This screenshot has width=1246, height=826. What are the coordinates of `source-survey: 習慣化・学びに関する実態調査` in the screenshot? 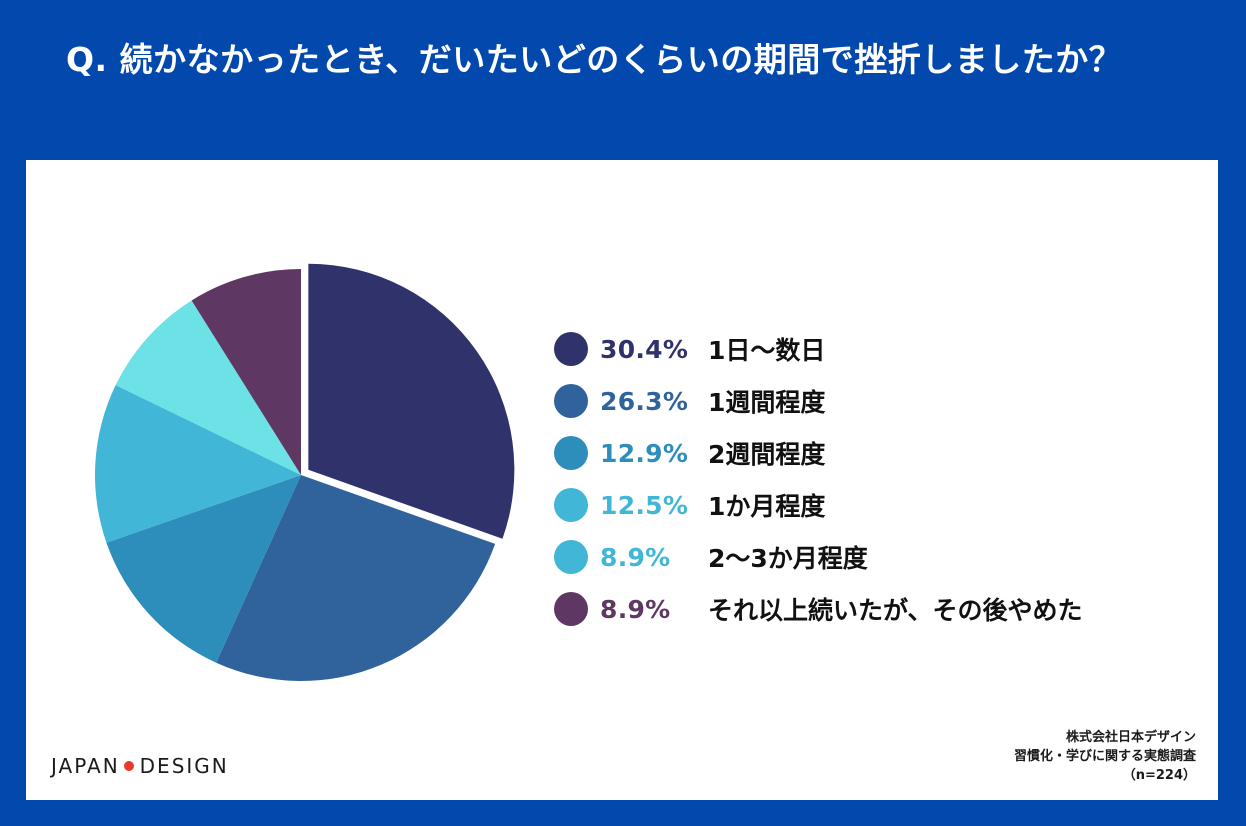 It's located at (1104, 756).